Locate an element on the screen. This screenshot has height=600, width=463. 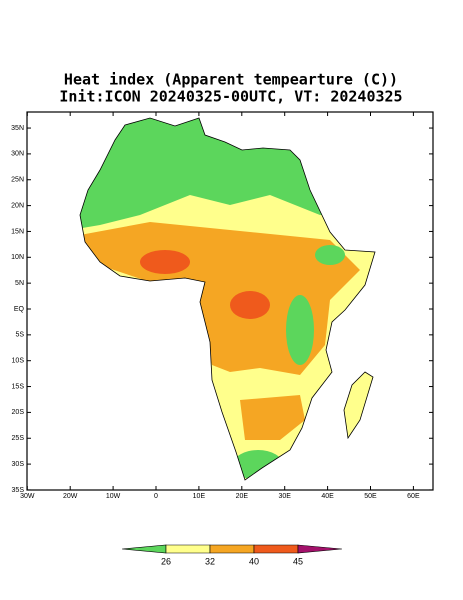
lat-label: 30N is located at coordinates (17, 154).